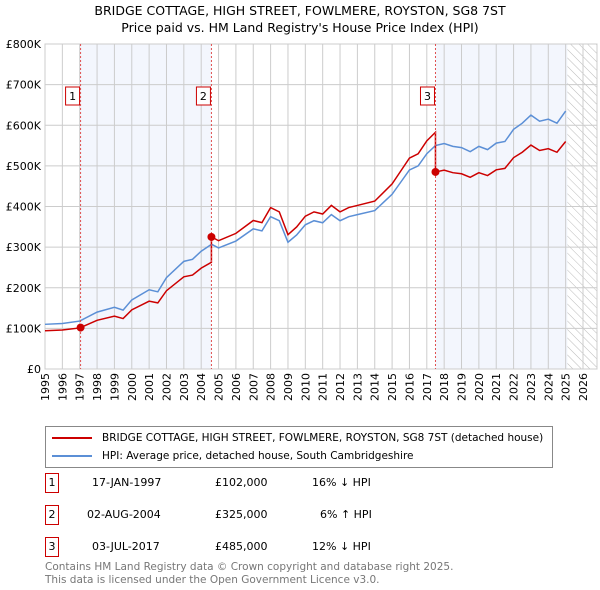 Image resolution: width=600 pixels, height=590 pixels. I want to click on sale-label: 1, so click(72, 96).